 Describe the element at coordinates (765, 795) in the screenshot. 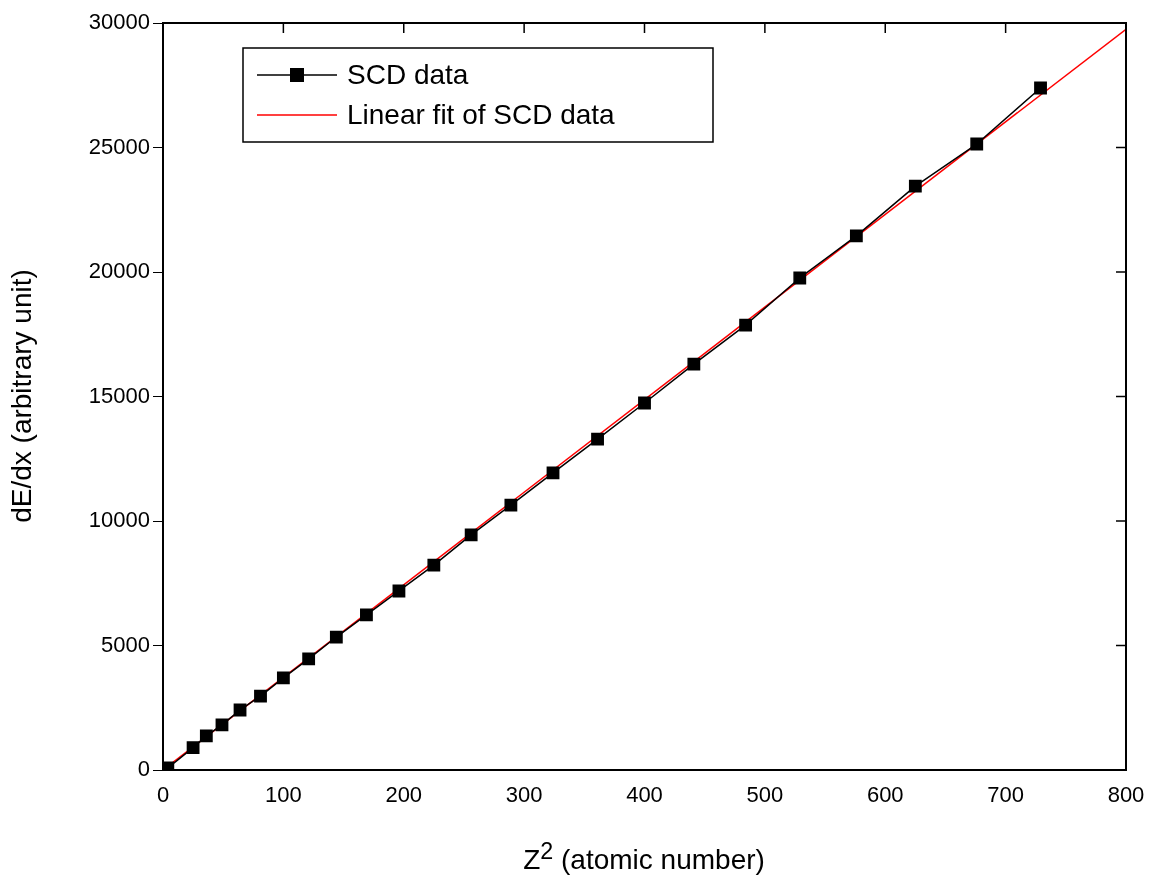

I see `x-tick-label: 500` at that location.